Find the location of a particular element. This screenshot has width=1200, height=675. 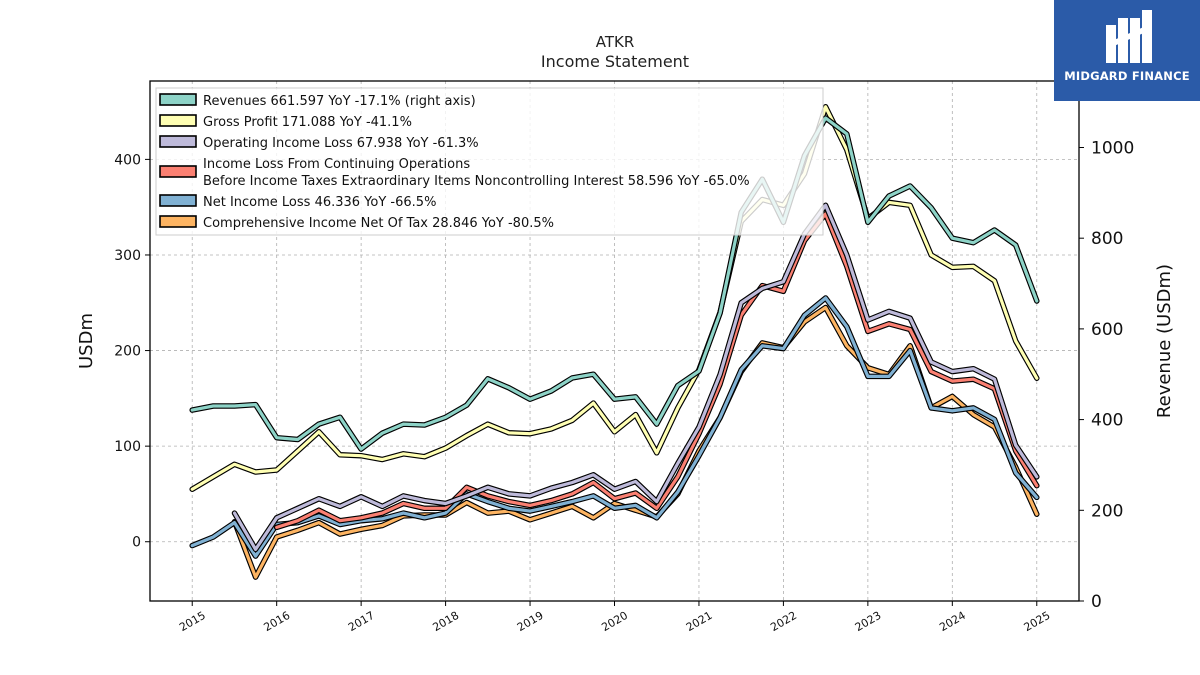

legend-item: Revenues 661.597 YoY -17.1% (right axis) is located at coordinates (317, 101).